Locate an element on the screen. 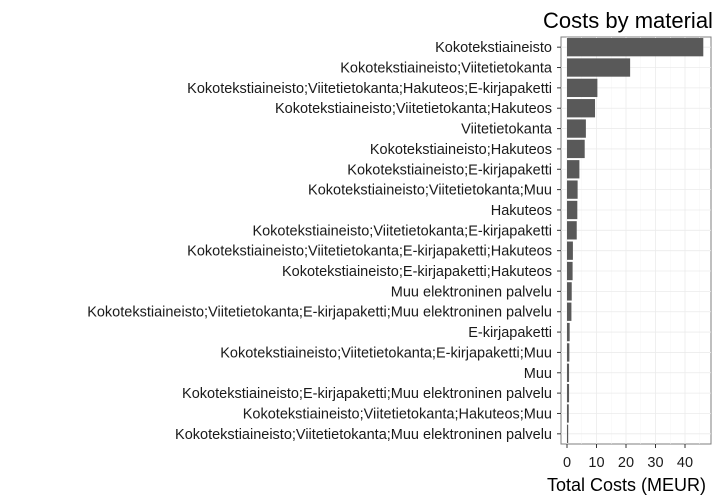 The width and height of the screenshot is (720, 504). category-label: Muu is located at coordinates (538, 374).